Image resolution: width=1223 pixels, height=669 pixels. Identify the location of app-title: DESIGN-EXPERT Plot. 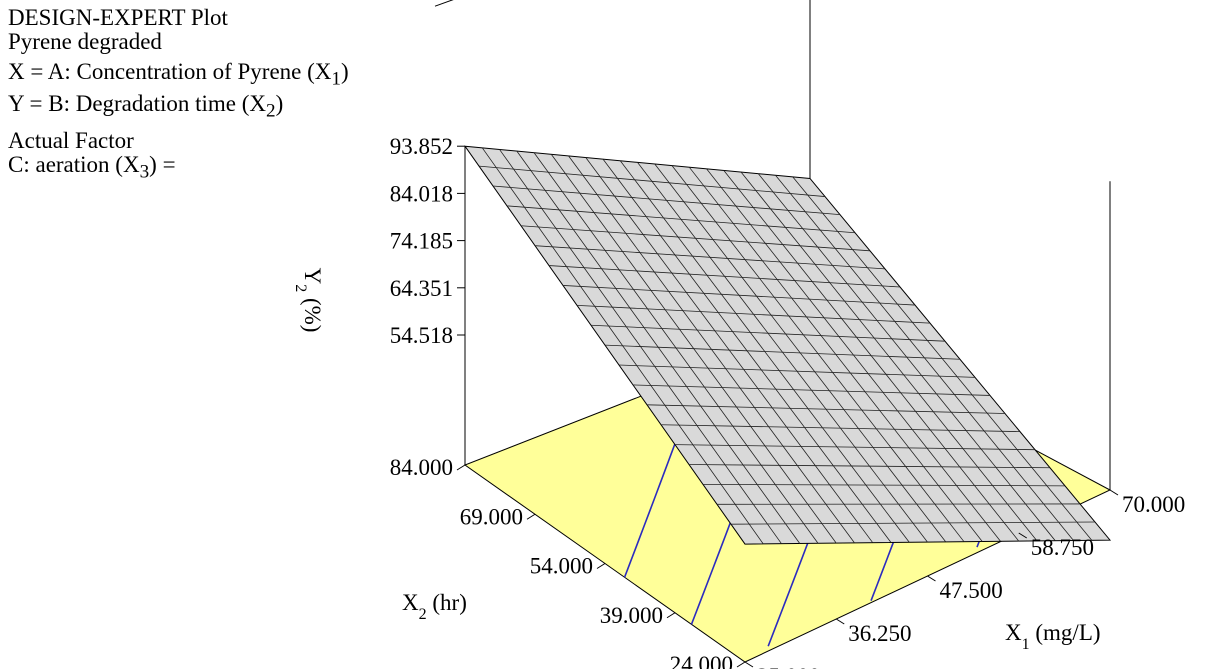
(118, 17).